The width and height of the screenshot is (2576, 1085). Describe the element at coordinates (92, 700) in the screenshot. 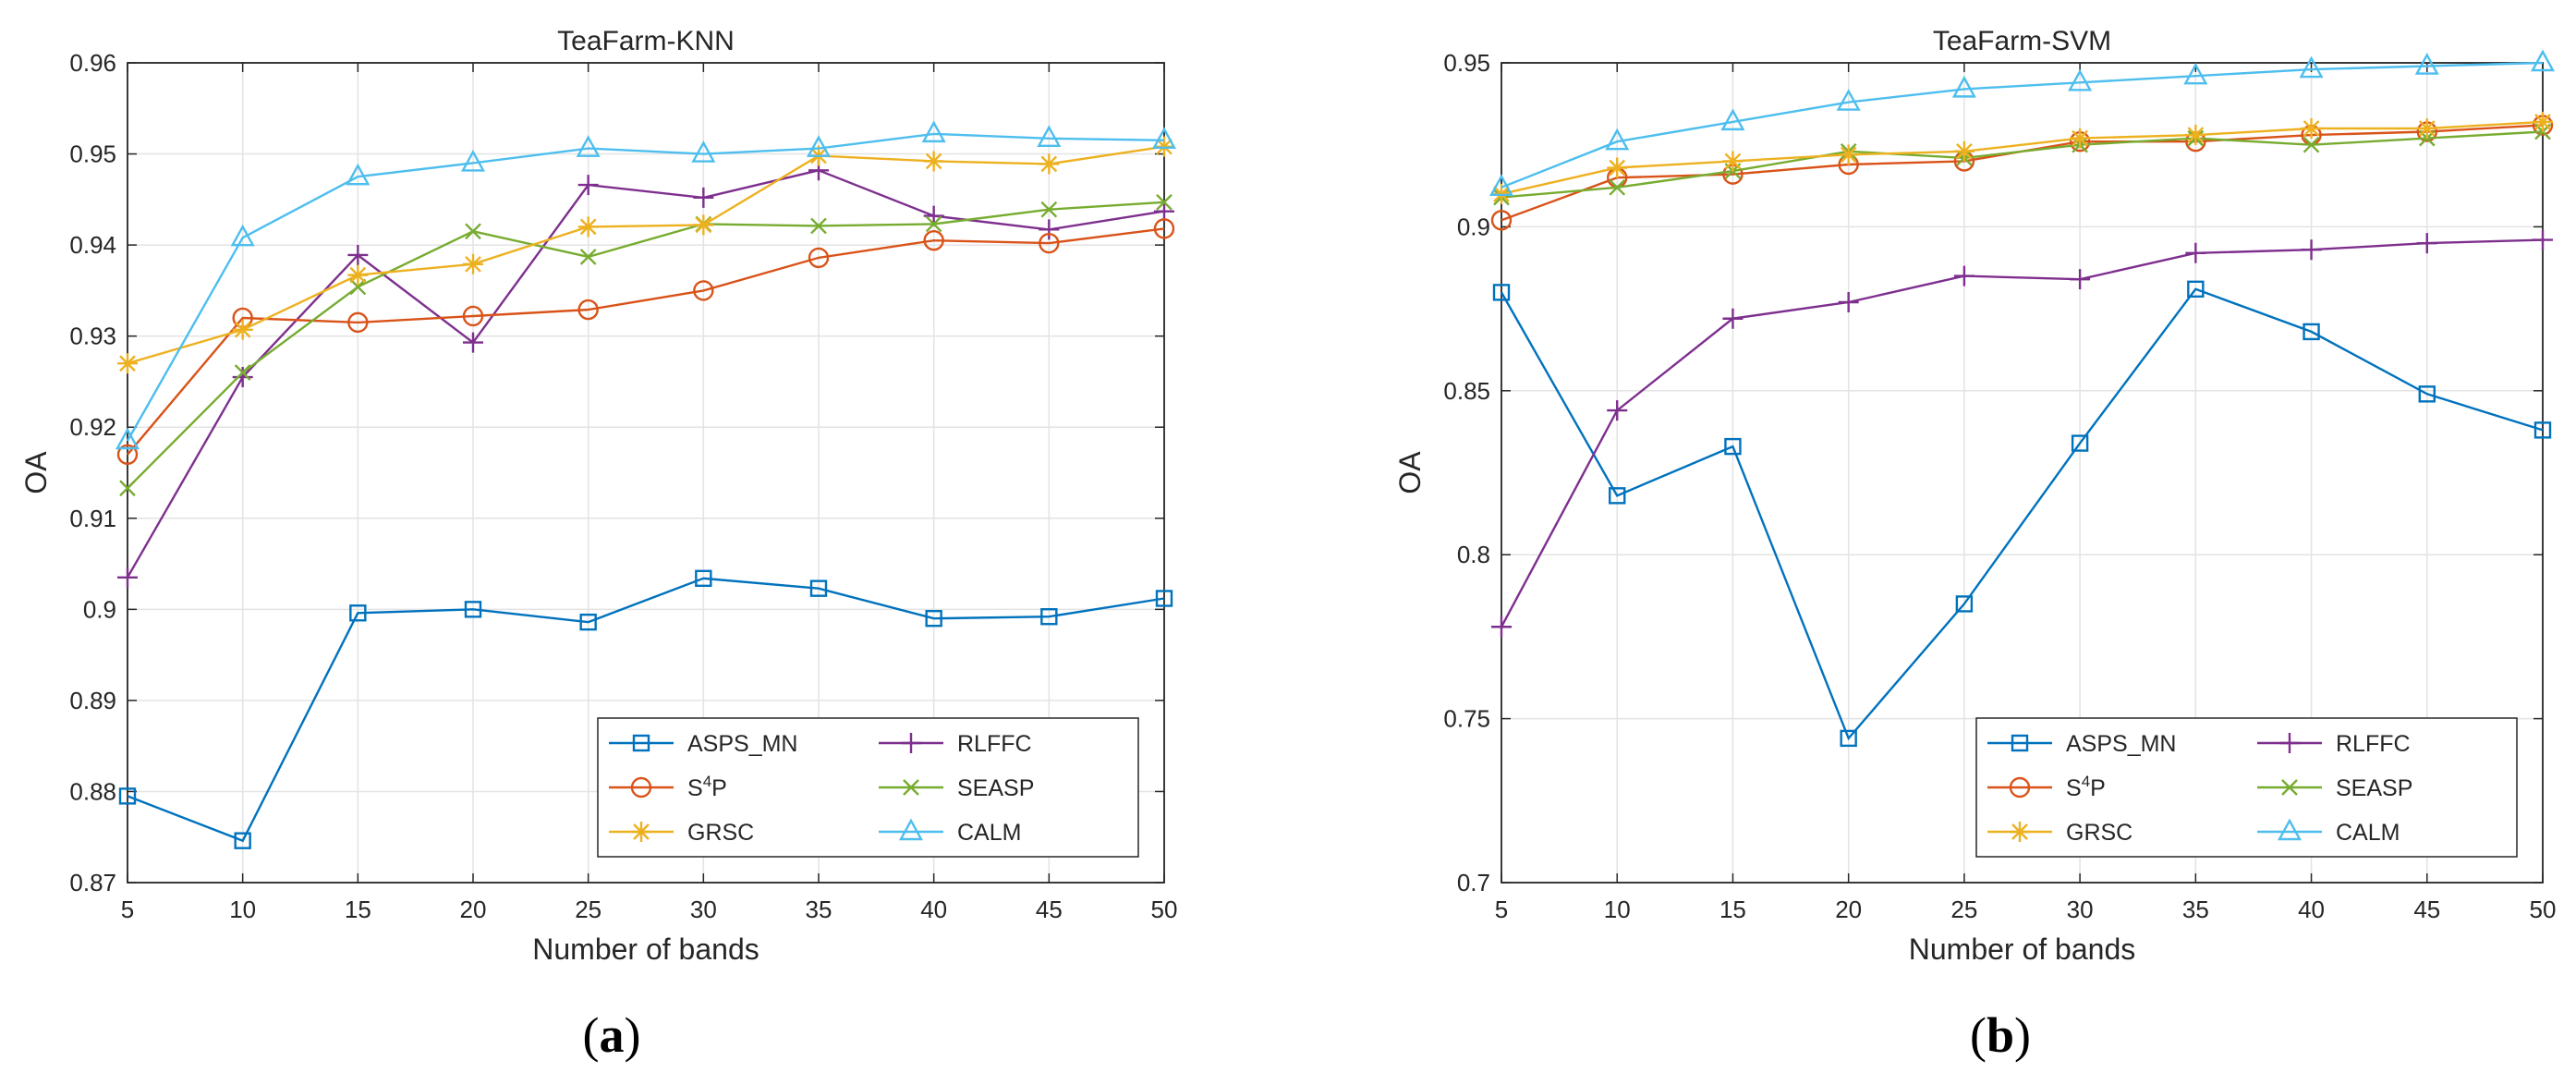

I see `y-tick-label: 0.89` at that location.